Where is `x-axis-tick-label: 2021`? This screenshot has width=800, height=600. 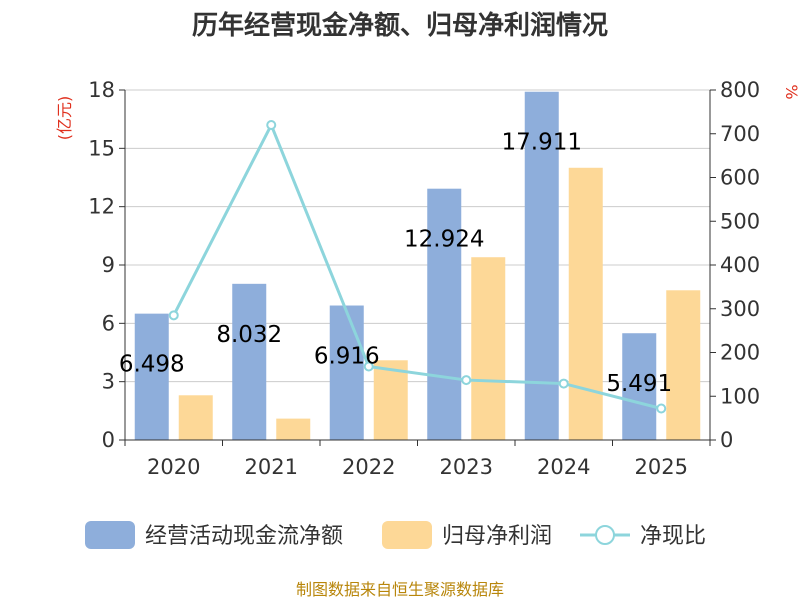 x-axis-tick-label: 2021 is located at coordinates (271, 467).